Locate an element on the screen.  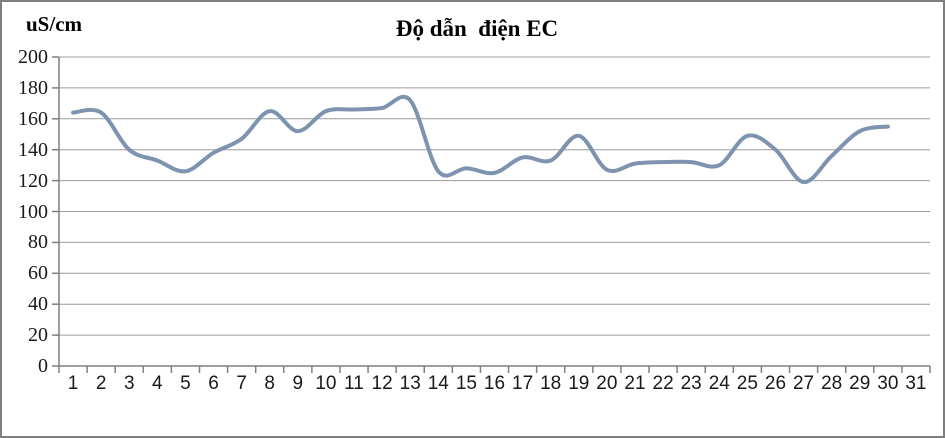
x-tick-label: 16 is located at coordinates (494, 383).